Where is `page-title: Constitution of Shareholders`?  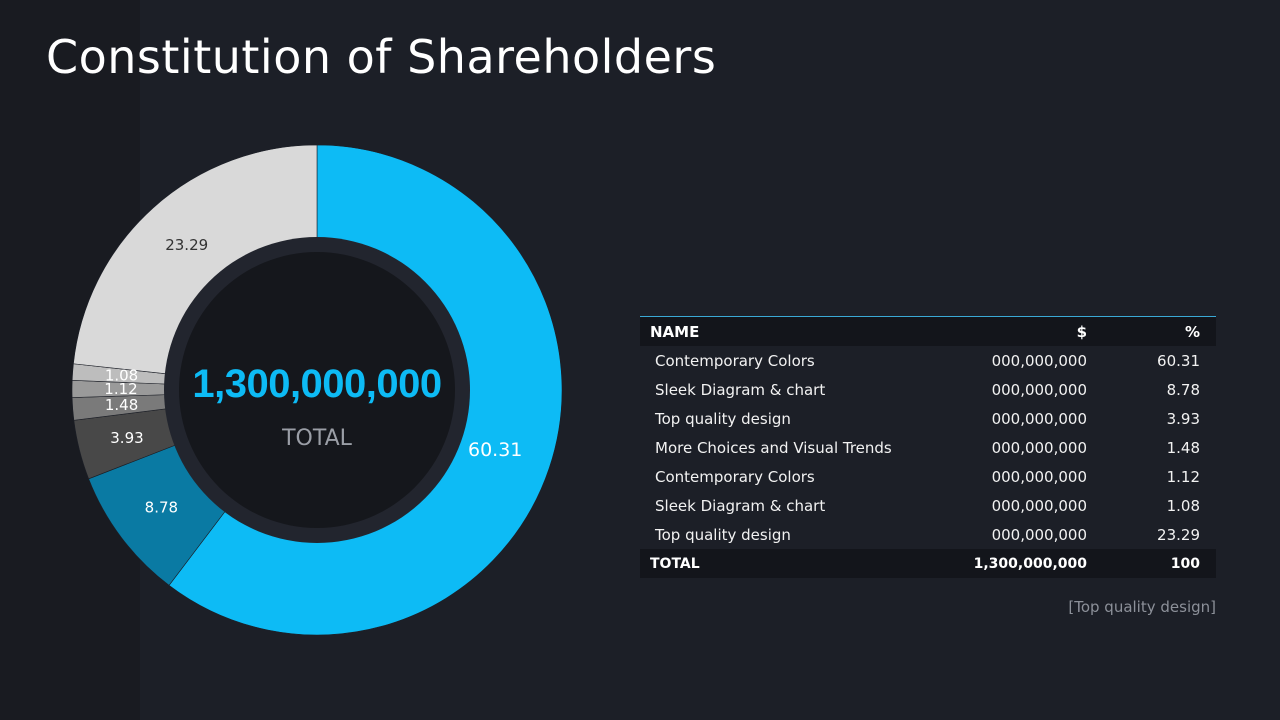 page-title: Constitution of Shareholders is located at coordinates (381, 57).